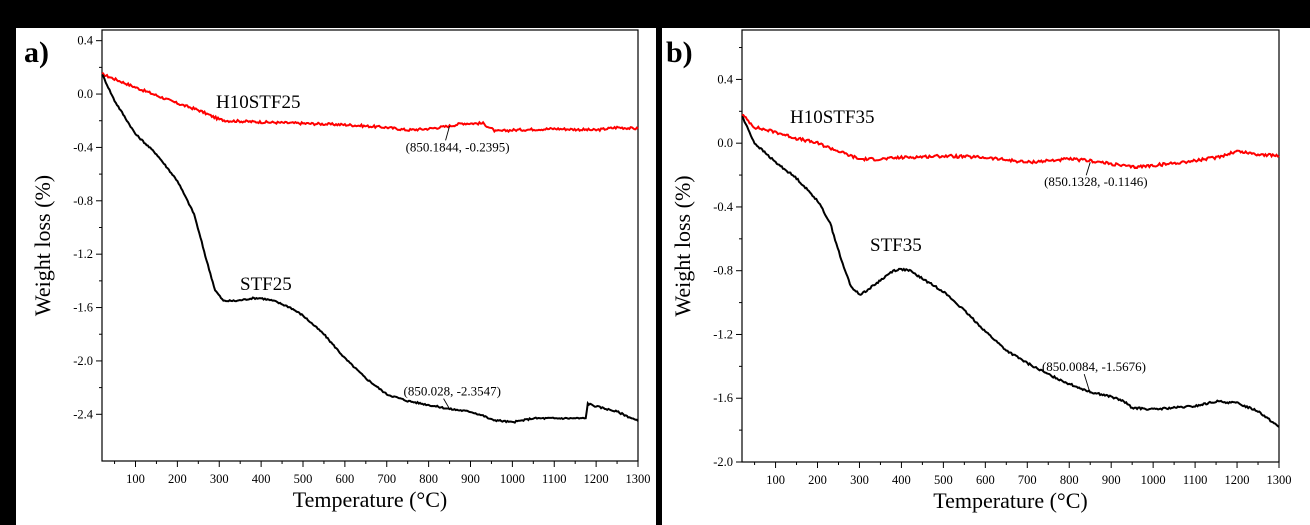  What do you see at coordinates (83, 414) in the screenshot?
I see `y-tick-label: -2.4` at bounding box center [83, 414].